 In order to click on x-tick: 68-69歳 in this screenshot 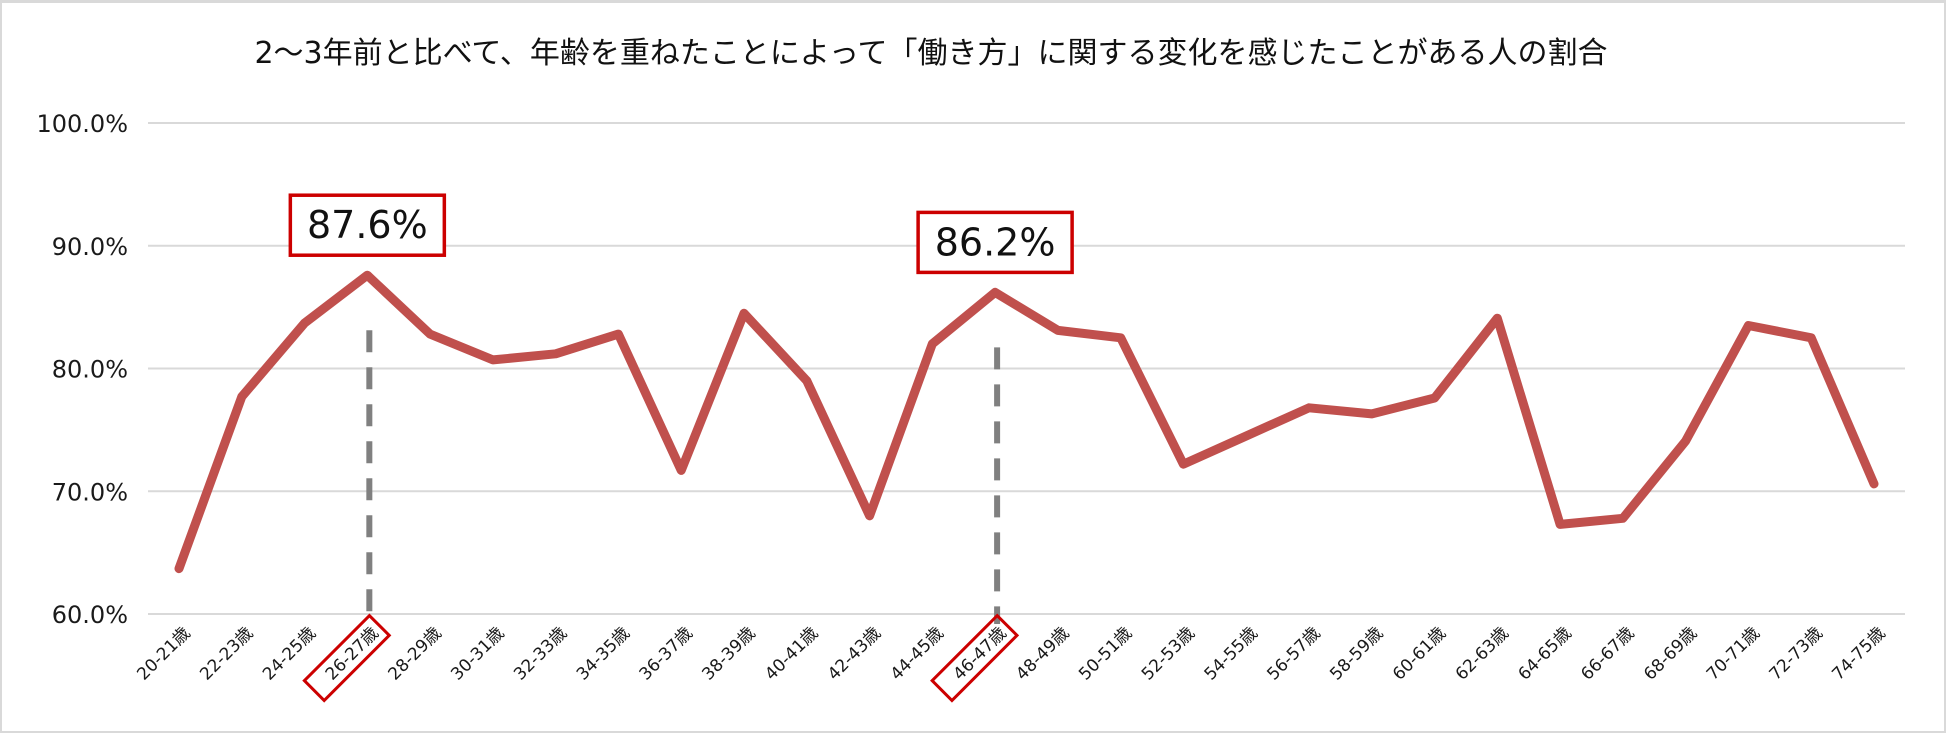, I will do `click(1670, 653)`.